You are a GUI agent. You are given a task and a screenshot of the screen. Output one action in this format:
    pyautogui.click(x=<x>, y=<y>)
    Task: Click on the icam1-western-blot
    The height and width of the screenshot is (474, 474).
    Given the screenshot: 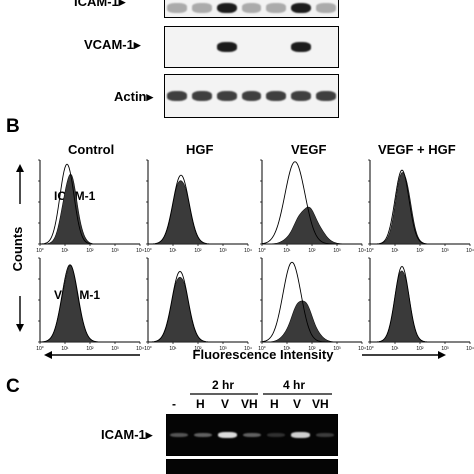 What is the action you would take?
    pyautogui.click(x=251, y=9)
    